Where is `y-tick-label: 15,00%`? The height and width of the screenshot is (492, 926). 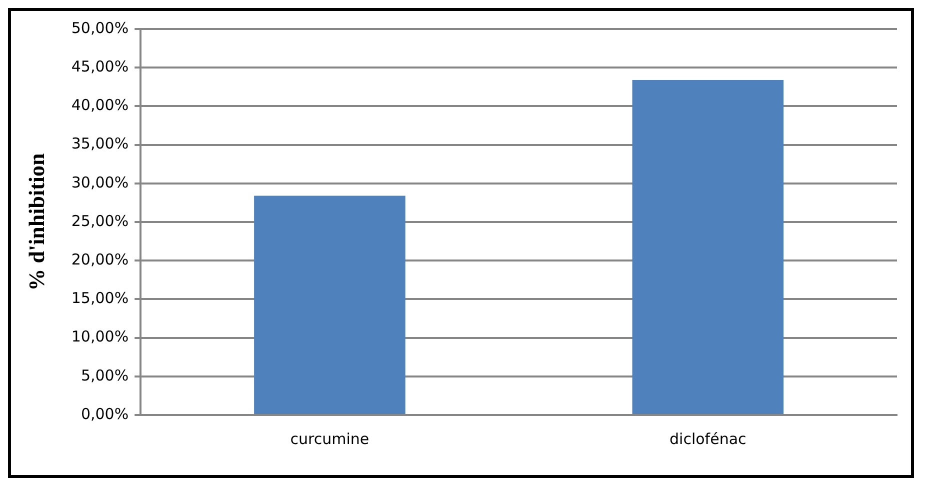
y-tick-label: 15,00% is located at coordinates (100, 298).